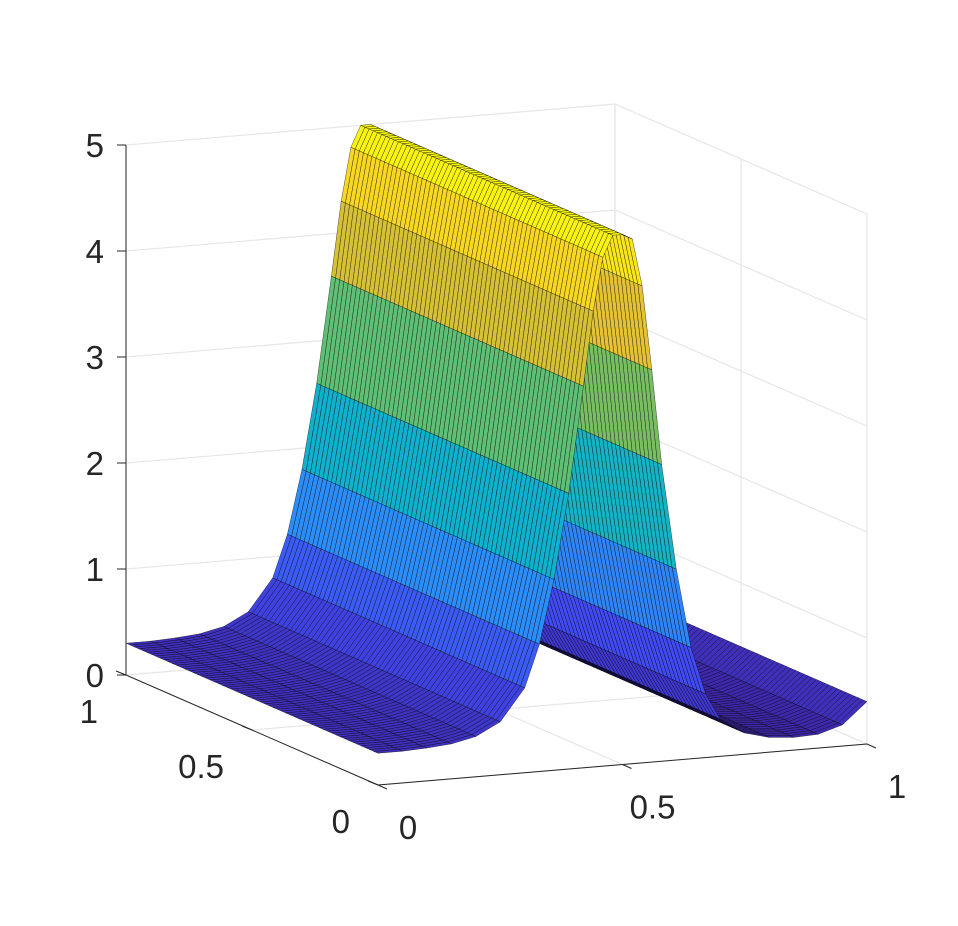 Image resolution: width=958 pixels, height=926 pixels. I want to click on z-tick-label: 2, so click(95, 463).